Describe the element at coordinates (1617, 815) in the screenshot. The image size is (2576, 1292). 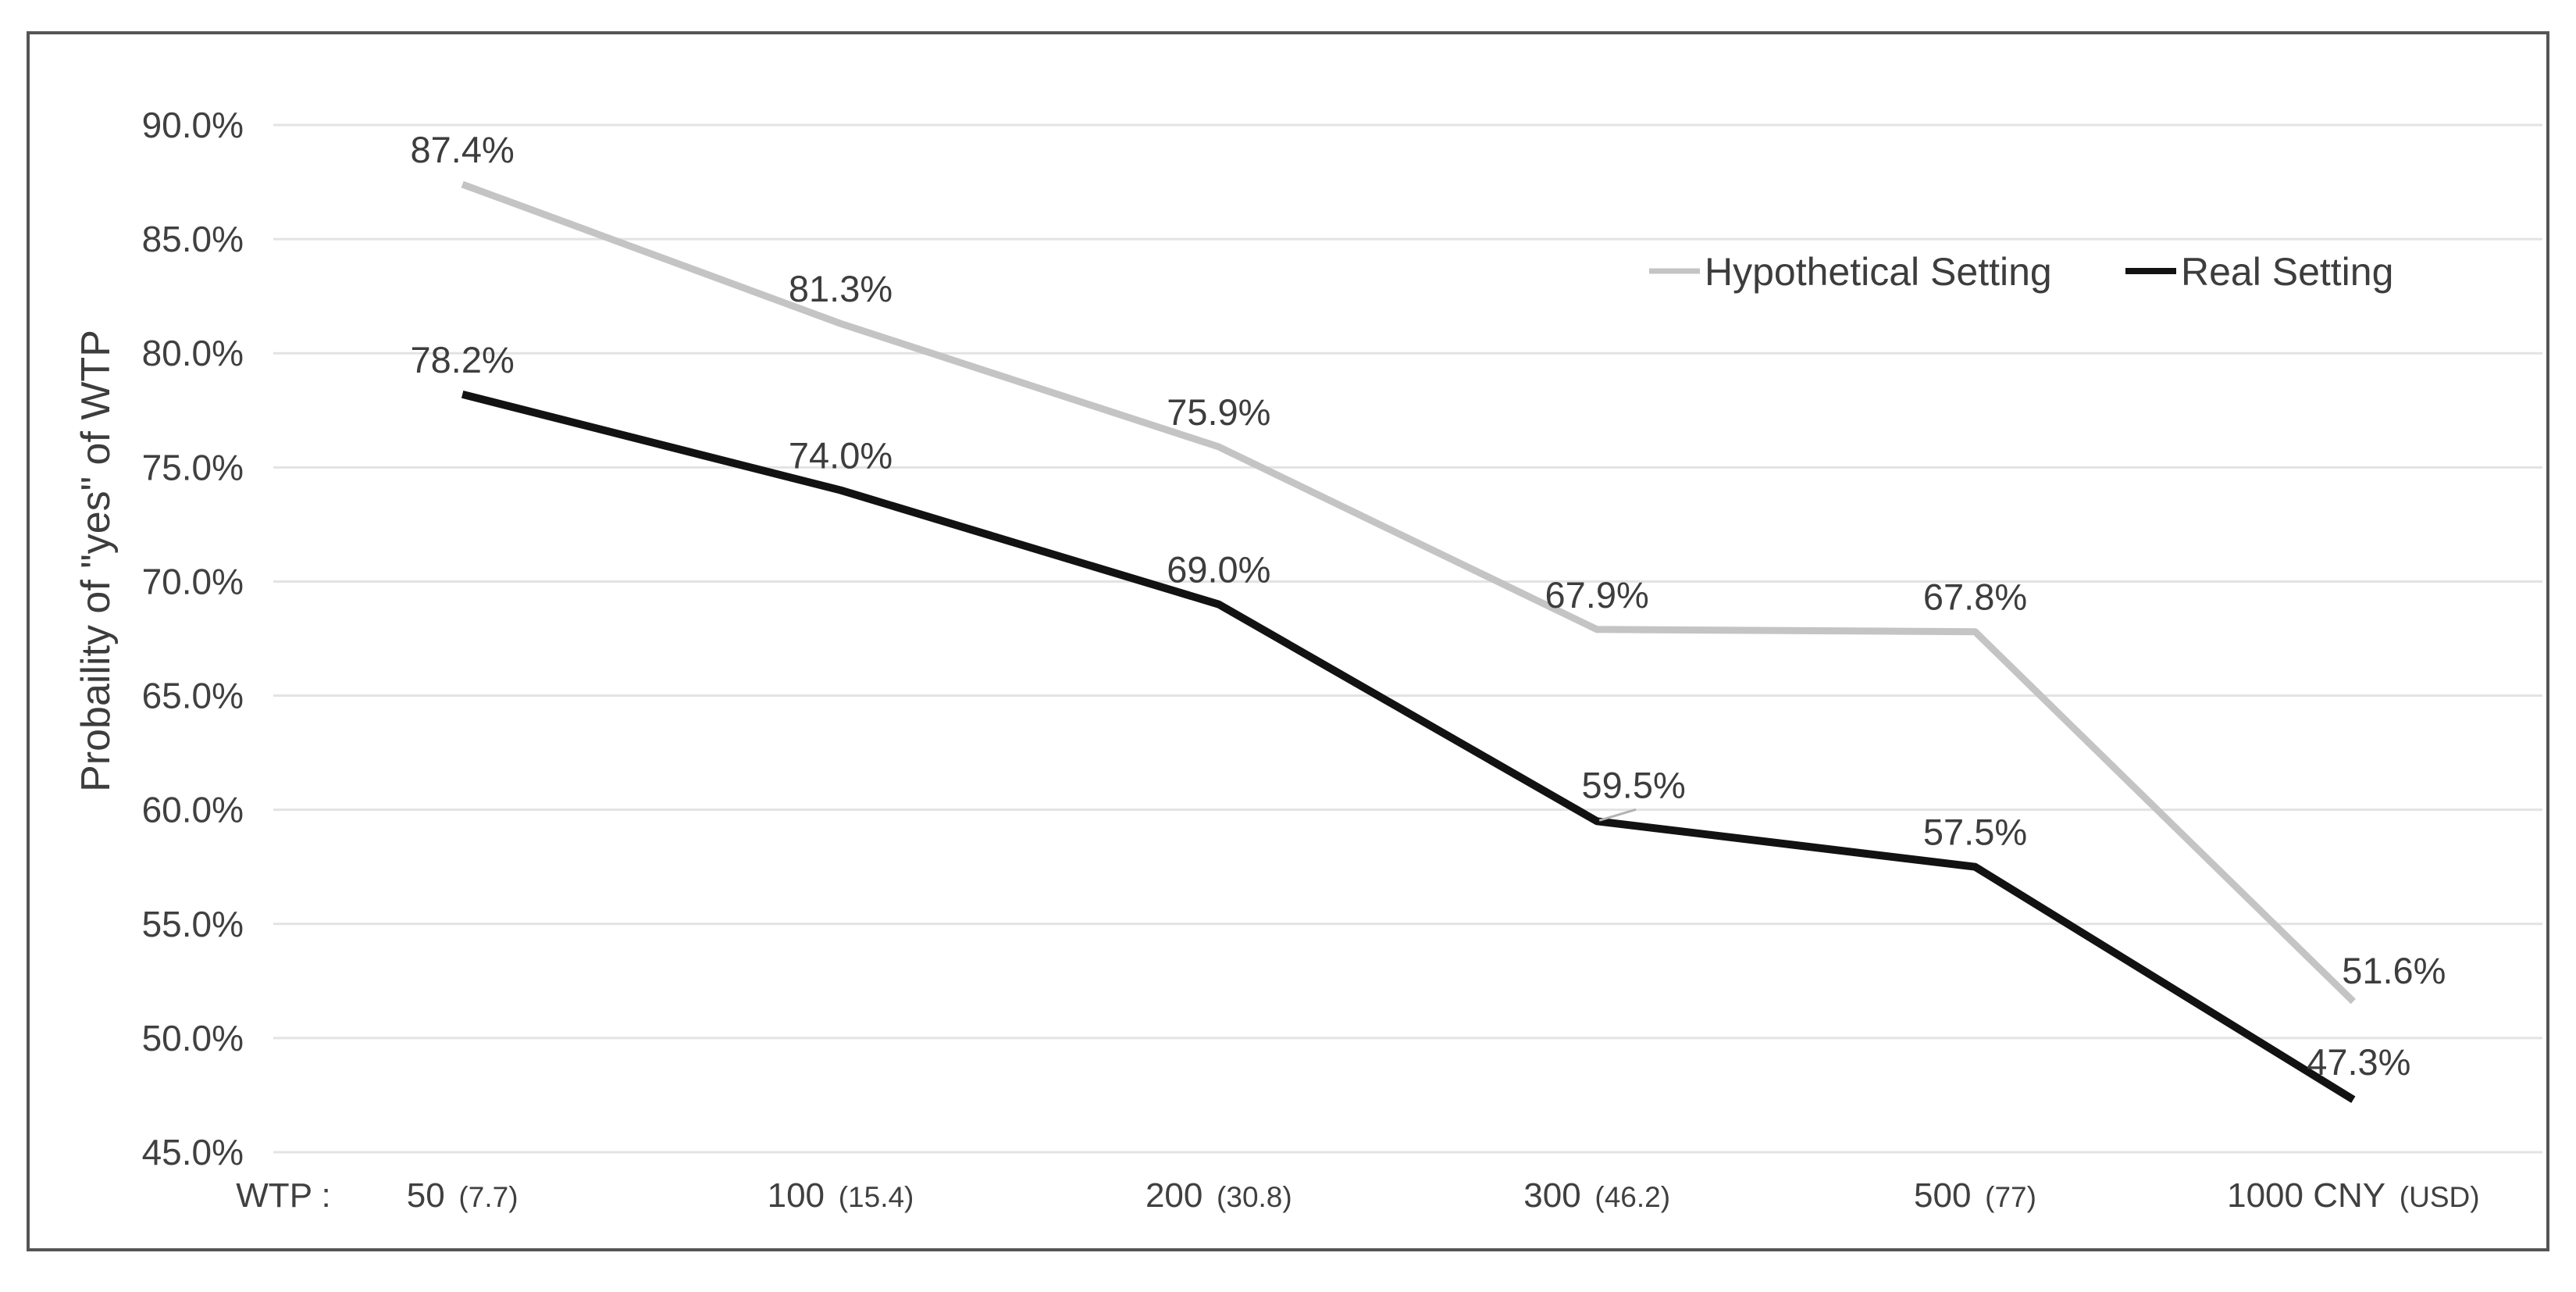
I see `label-leader-line` at that location.